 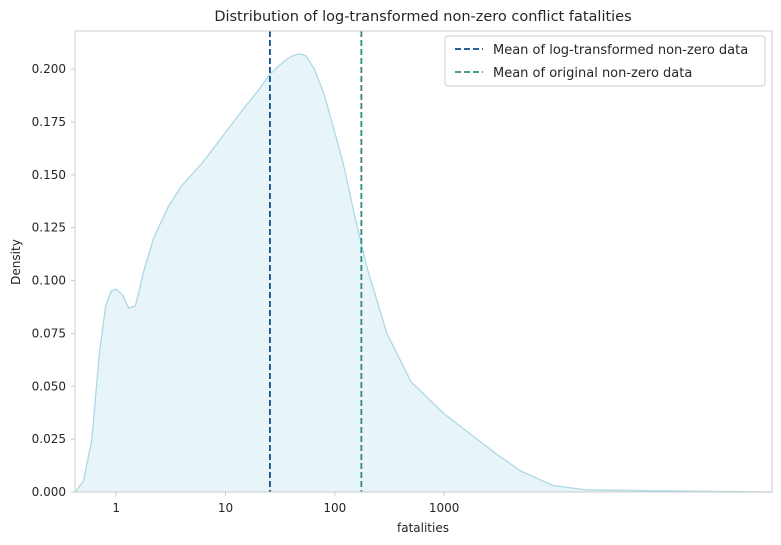 I want to click on y-tick-label: 0.050, so click(x=49, y=386).